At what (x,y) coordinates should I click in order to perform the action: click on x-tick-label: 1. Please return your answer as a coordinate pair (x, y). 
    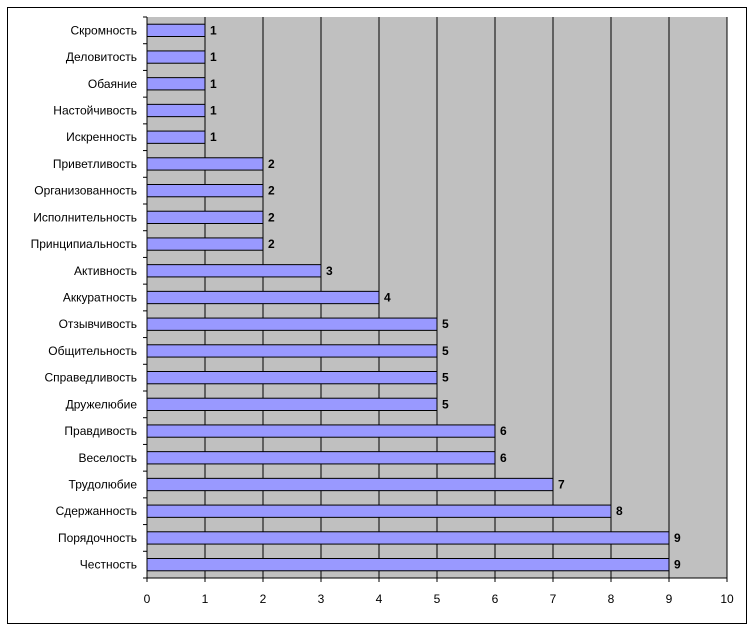
    Looking at the image, I should click on (205, 599).